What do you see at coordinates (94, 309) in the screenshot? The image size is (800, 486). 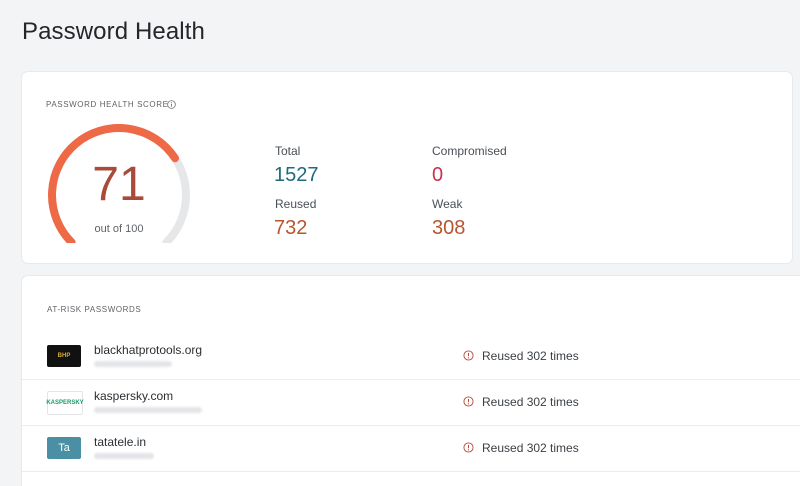 I see `at-risk-section-label: AT-RISK PASSWORDS` at bounding box center [94, 309].